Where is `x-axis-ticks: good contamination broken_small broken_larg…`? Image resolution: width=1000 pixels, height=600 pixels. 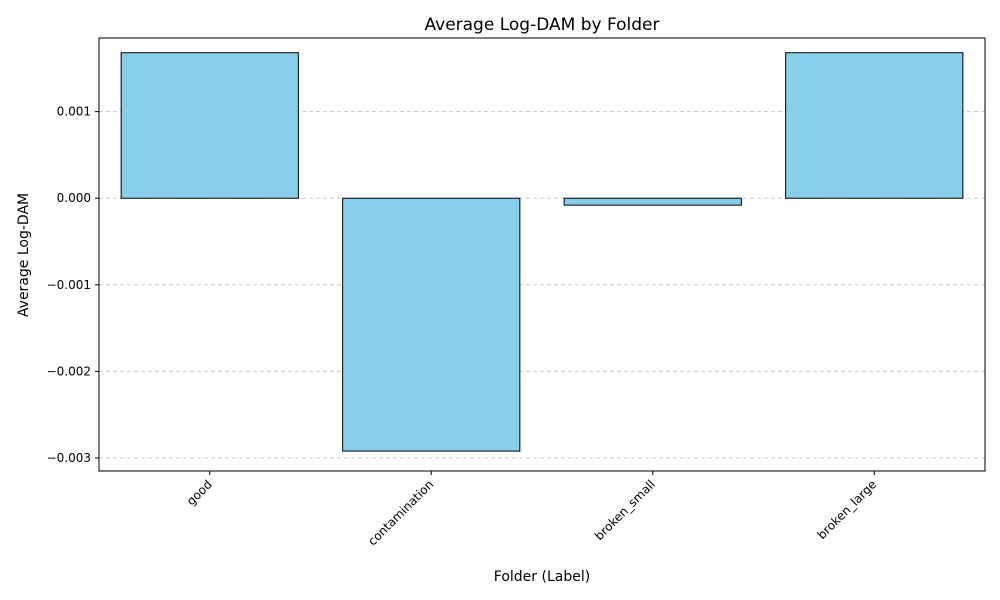 x-axis-ticks: good contamination broken_small broken_larg… is located at coordinates (532, 509).